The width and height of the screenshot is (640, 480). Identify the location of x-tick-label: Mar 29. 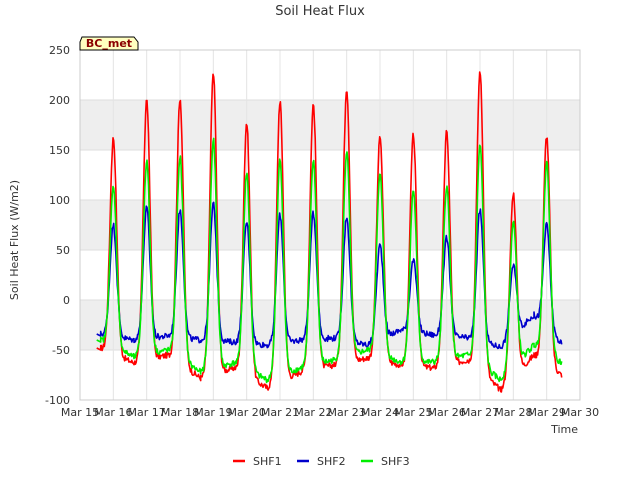
(547, 412).